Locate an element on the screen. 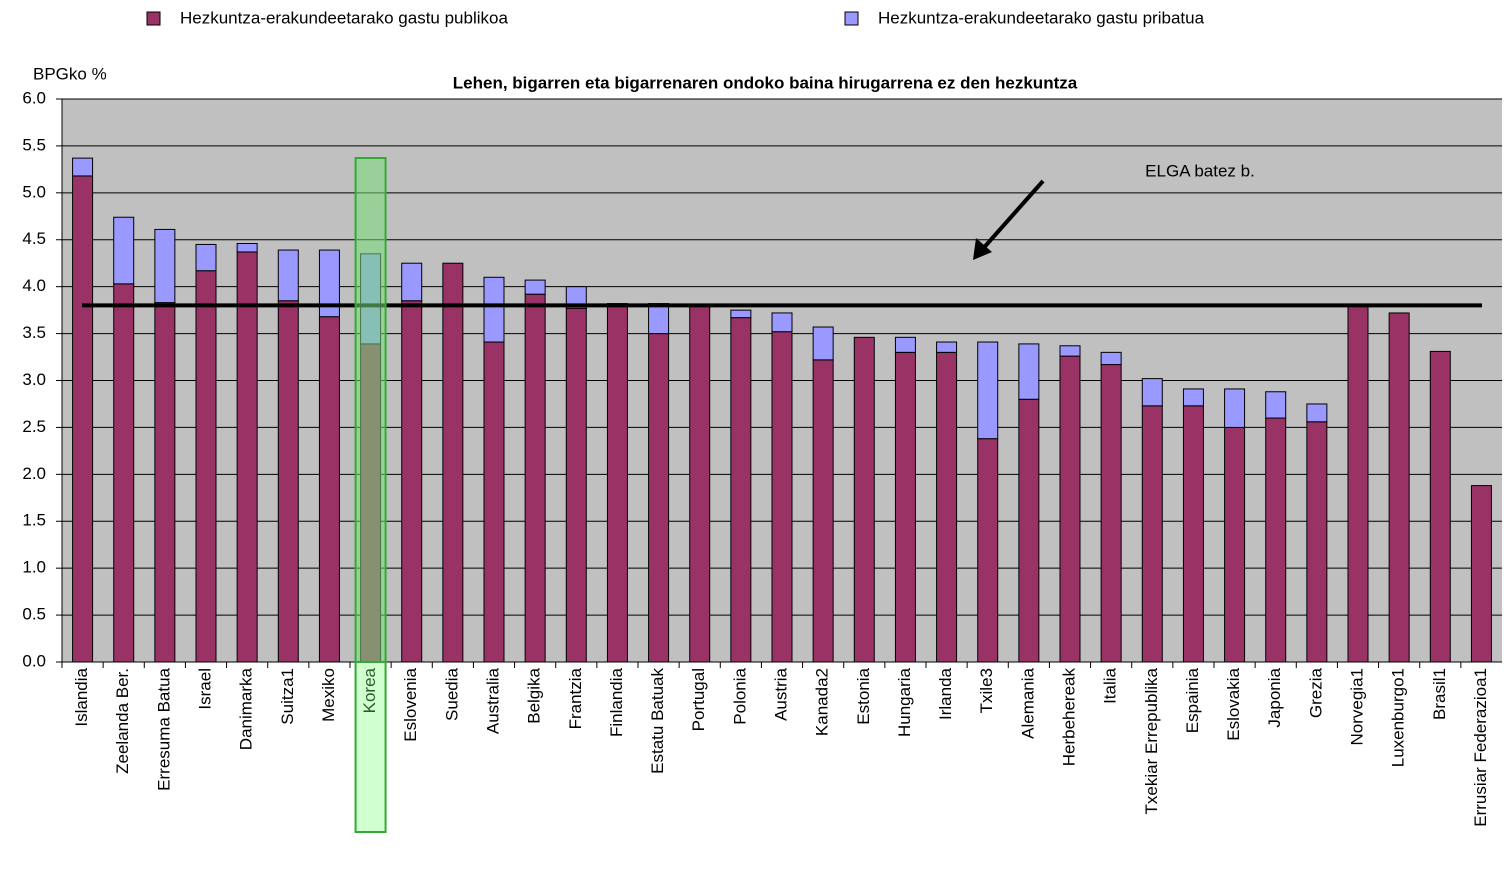 The height and width of the screenshot is (879, 1504). highlight-box is located at coordinates (370, 410).